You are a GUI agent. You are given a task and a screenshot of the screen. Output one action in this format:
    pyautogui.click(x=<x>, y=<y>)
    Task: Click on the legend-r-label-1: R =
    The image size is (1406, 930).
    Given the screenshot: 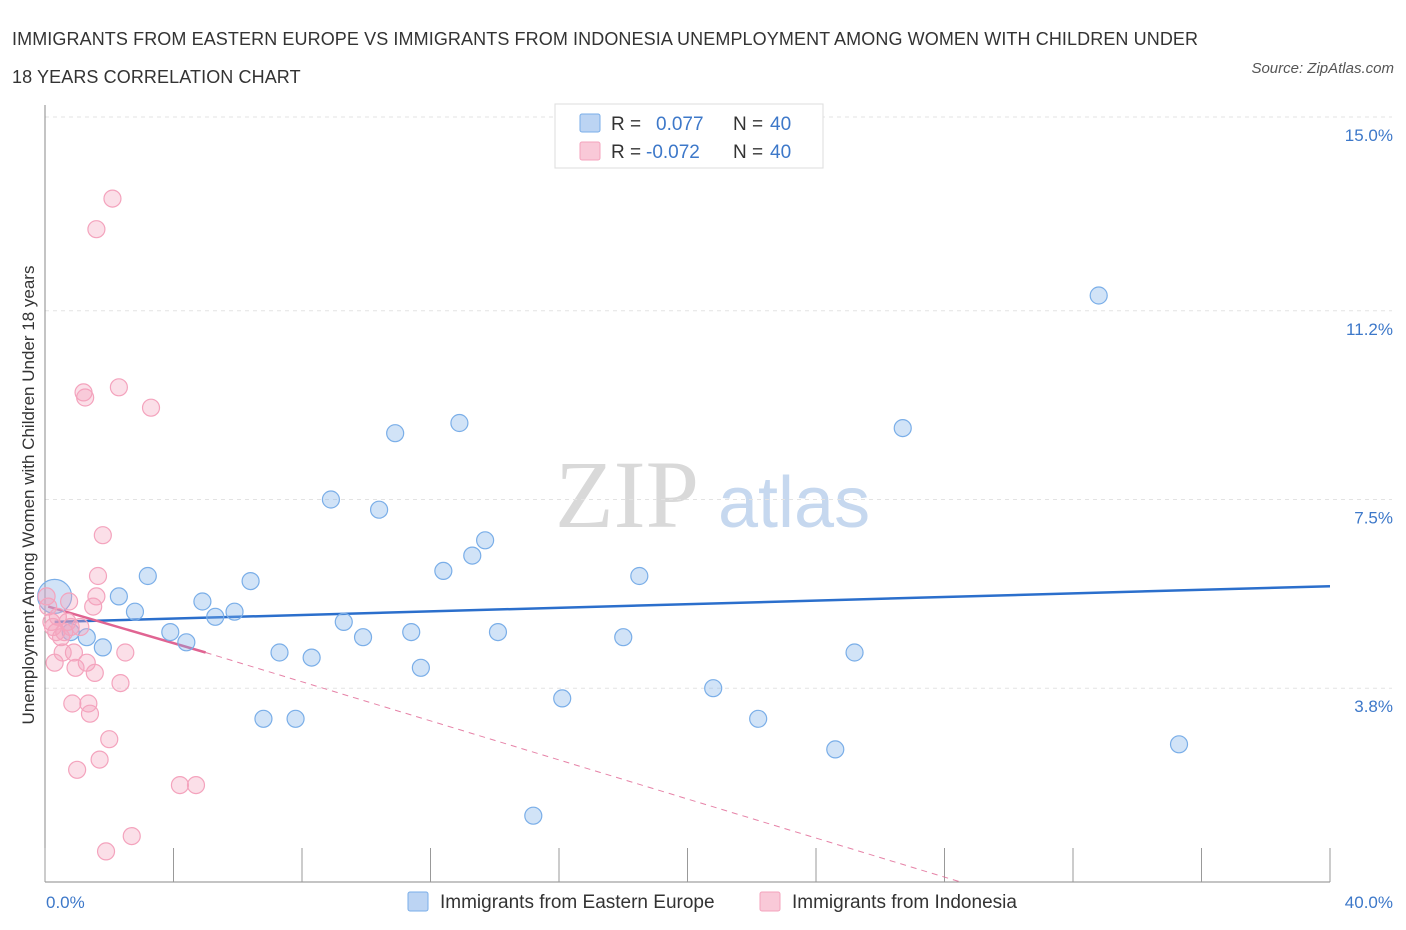 What is the action you would take?
    pyautogui.click(x=626, y=124)
    